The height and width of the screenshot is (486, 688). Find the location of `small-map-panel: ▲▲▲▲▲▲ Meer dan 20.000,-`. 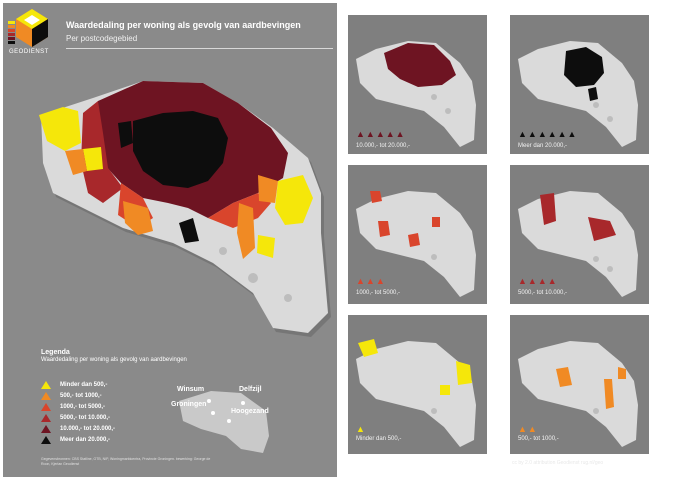

small-map-panel: ▲▲▲▲▲▲ Meer dan 20.000,- is located at coordinates (579, 84).